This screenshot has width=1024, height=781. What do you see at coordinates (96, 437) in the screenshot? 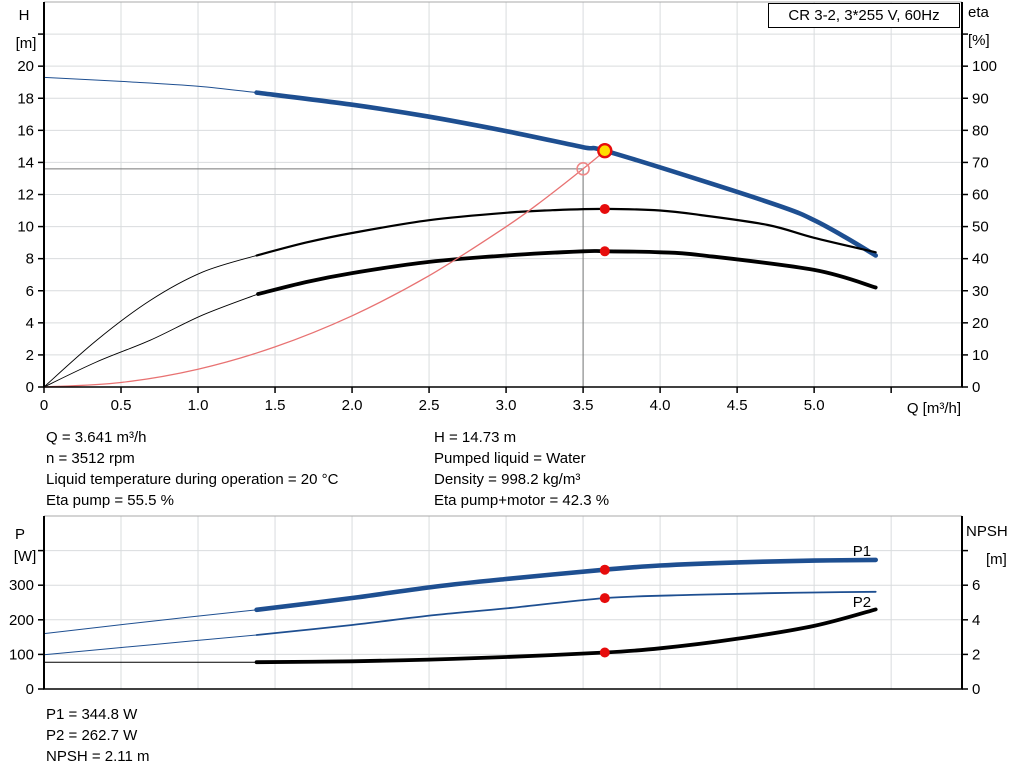
I see `result-flow: Q = 3.641 m³/h` at bounding box center [96, 437].